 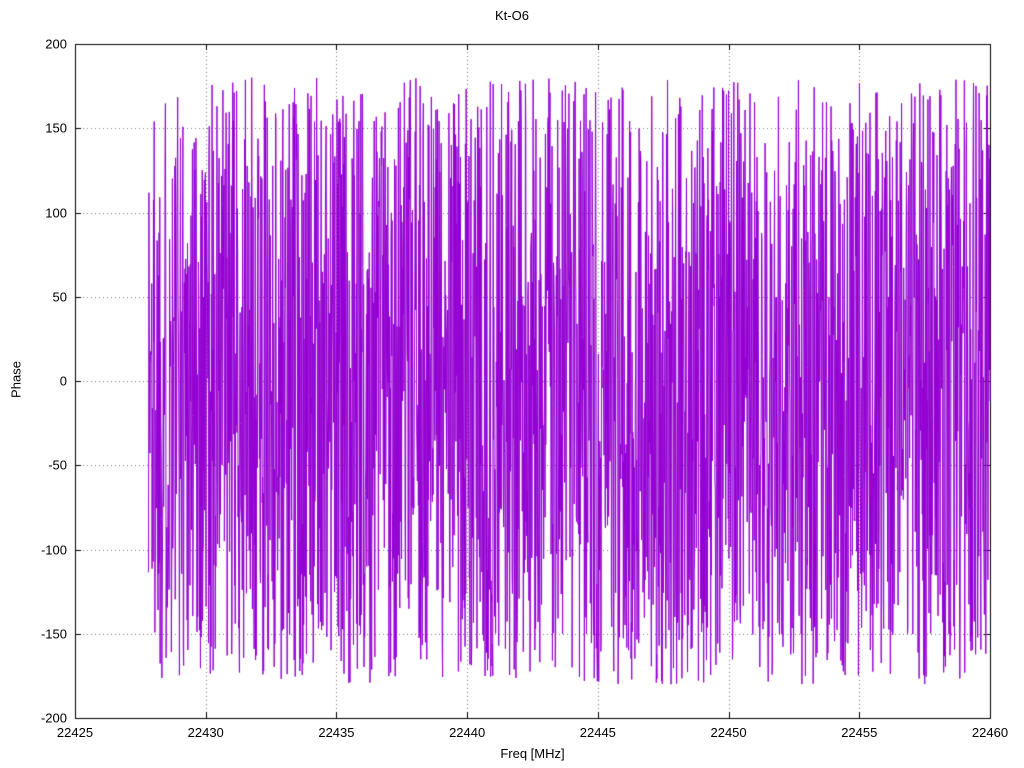 What do you see at coordinates (56, 212) in the screenshot?
I see `y-tick-label: 100` at bounding box center [56, 212].